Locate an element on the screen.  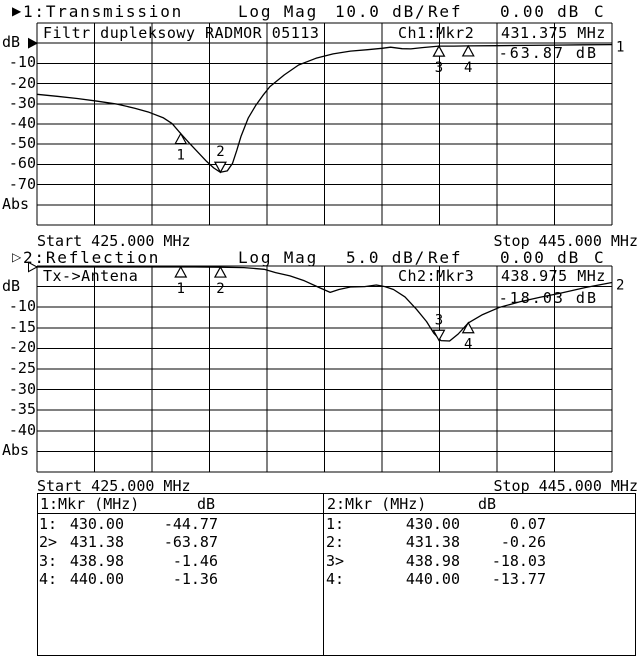
ch2-plot-title: Tx->Antena is located at coordinates (91, 276).